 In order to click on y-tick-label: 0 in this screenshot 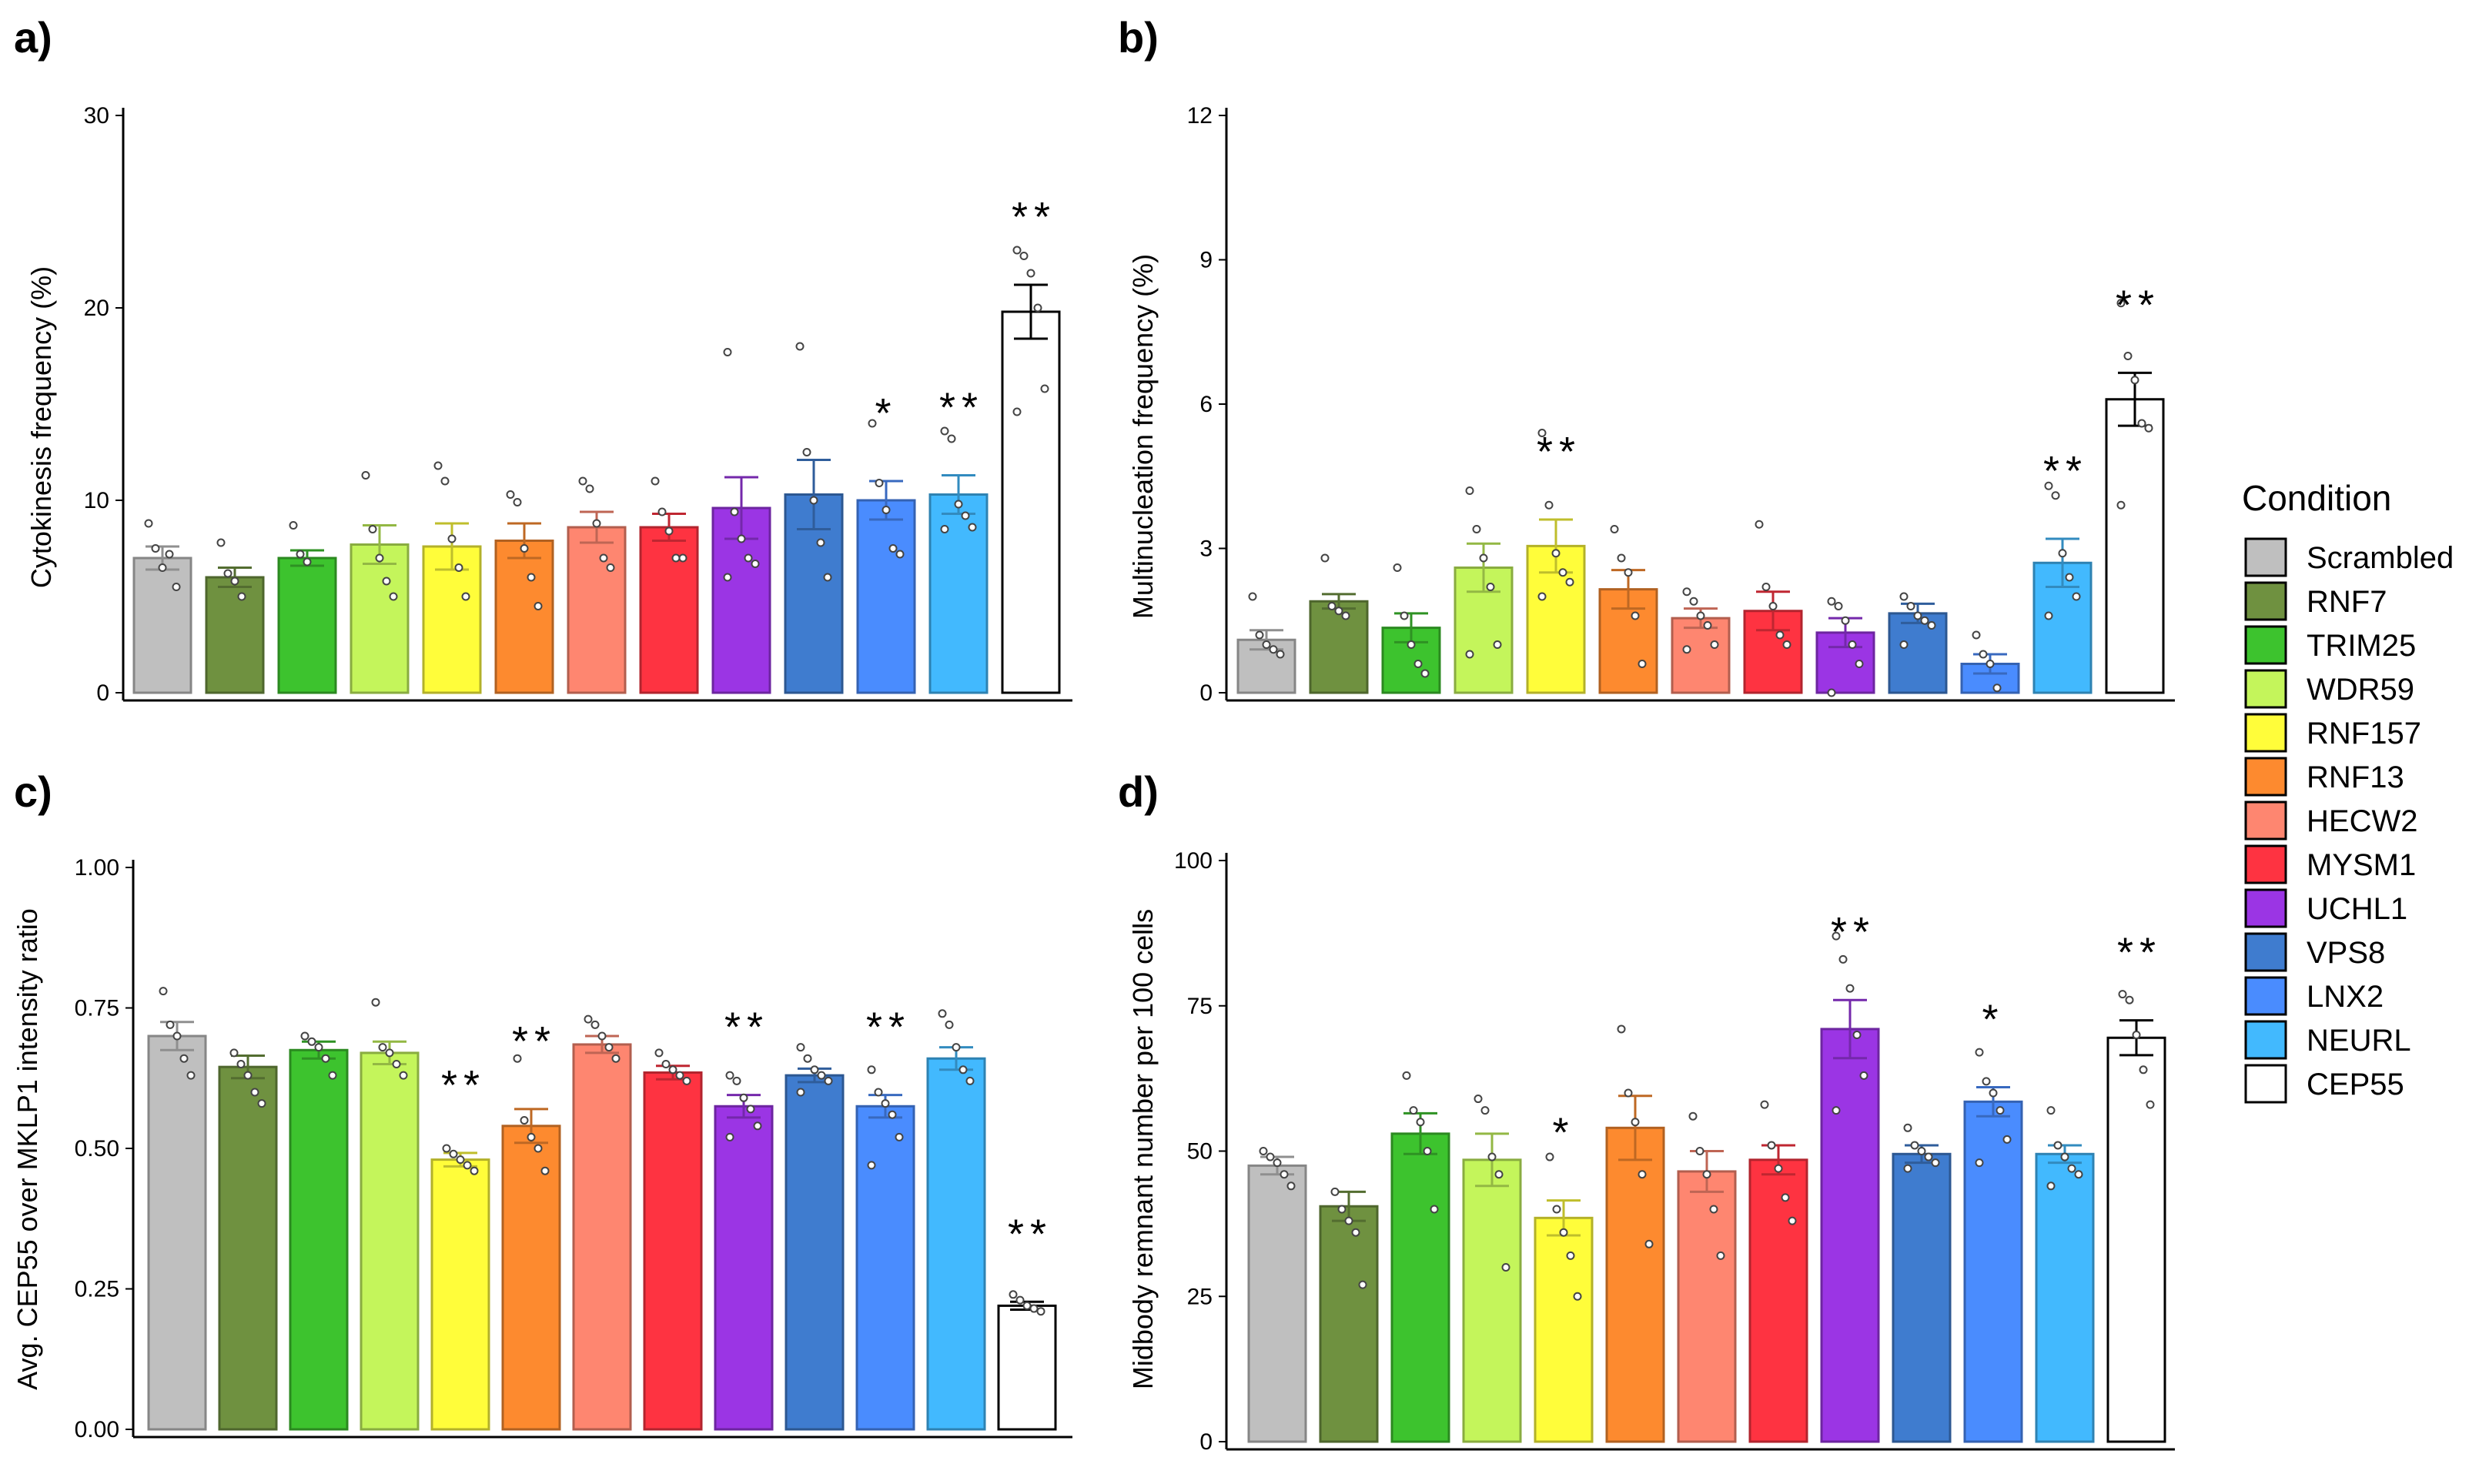, I will do `click(102, 693)`.